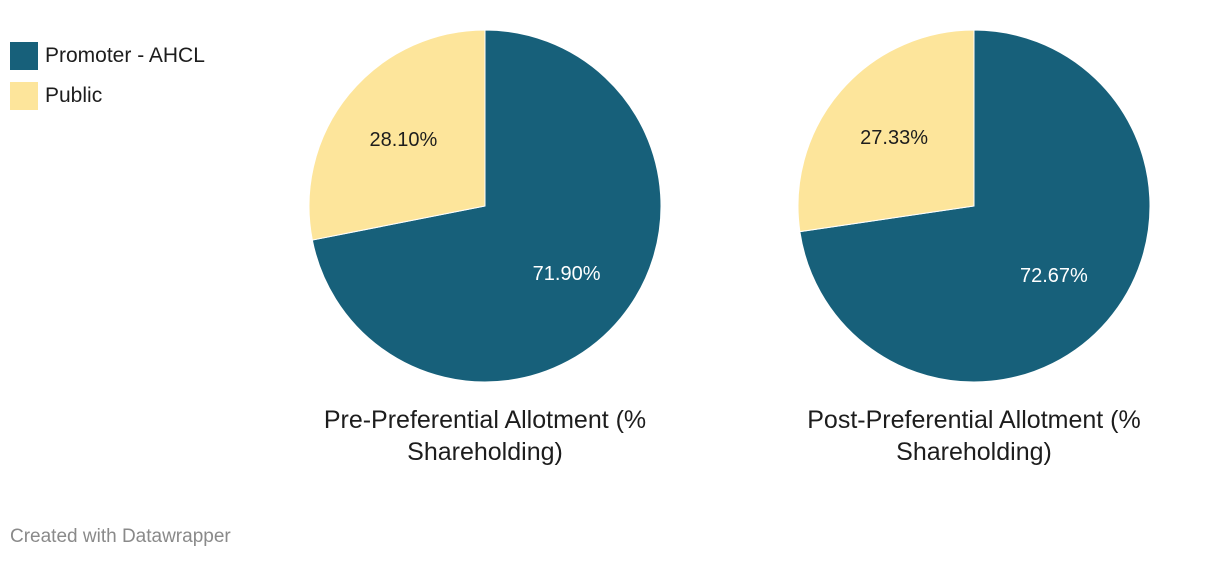 This screenshot has width=1220, height=562. I want to click on pie-title-line: Pre-Preferential Allotment (%, so click(485, 420).